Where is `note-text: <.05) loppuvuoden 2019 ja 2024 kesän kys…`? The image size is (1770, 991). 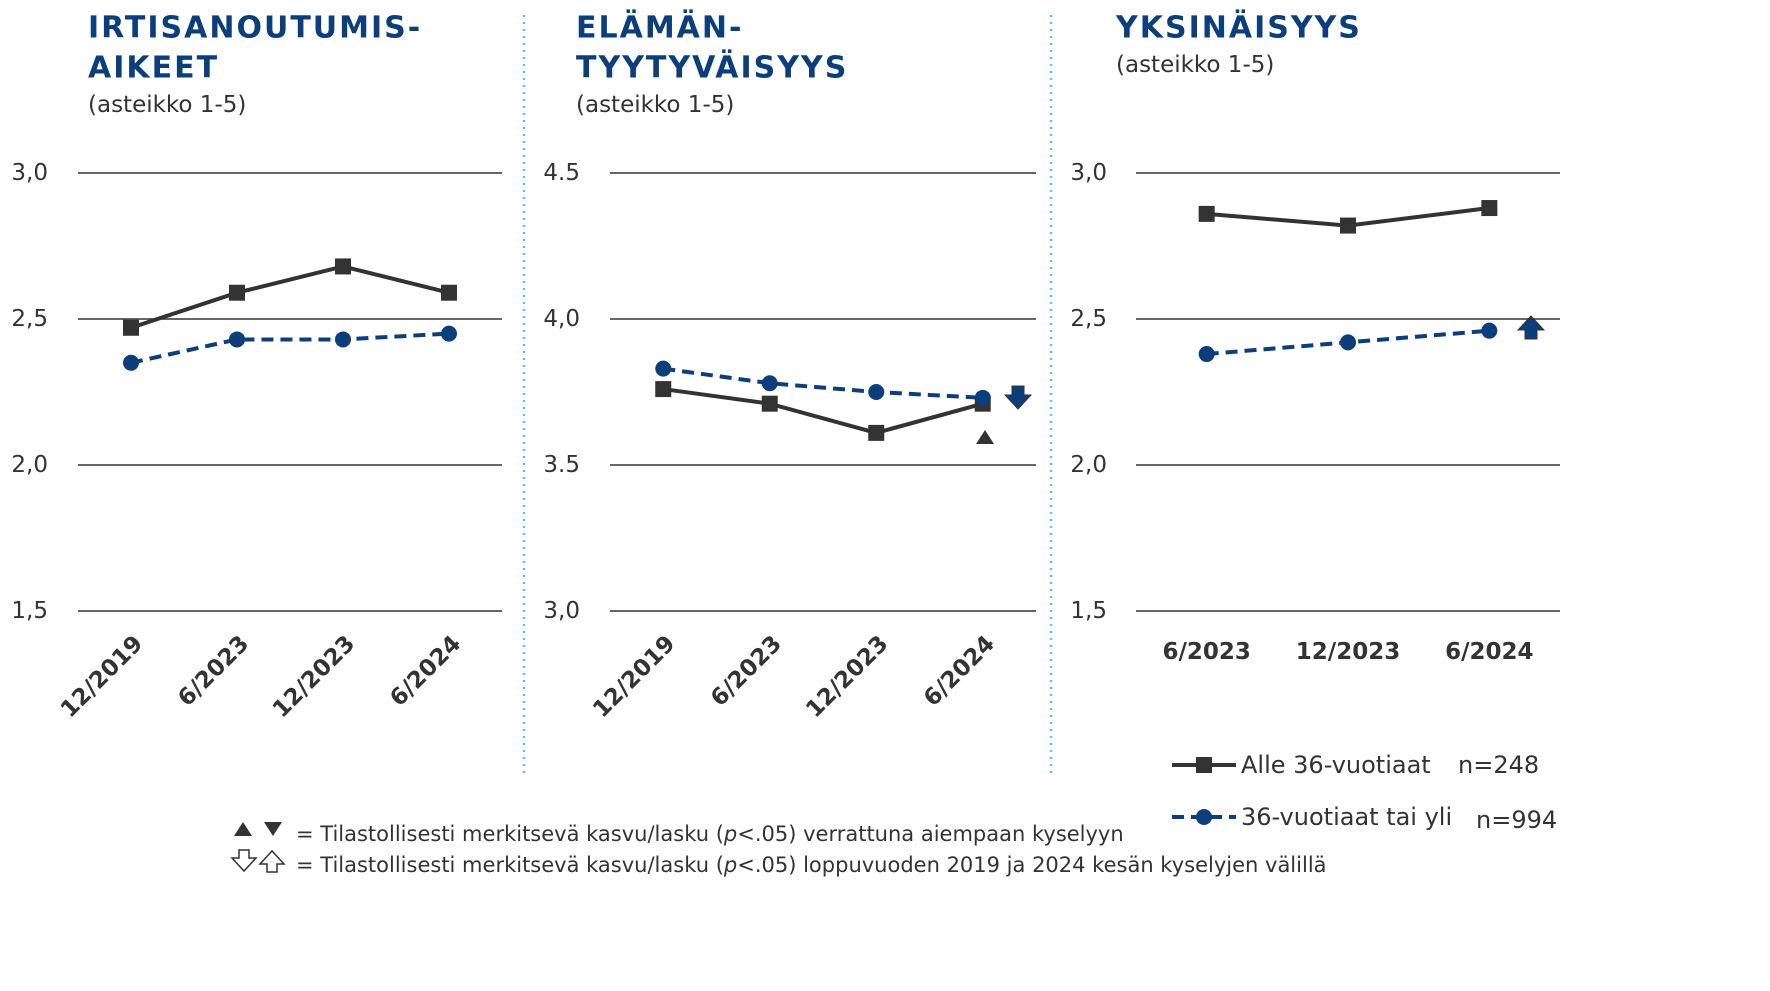
note-text: <.05) loppuvuoden 2019 ja 2024 kesän kys… is located at coordinates (1031, 865).